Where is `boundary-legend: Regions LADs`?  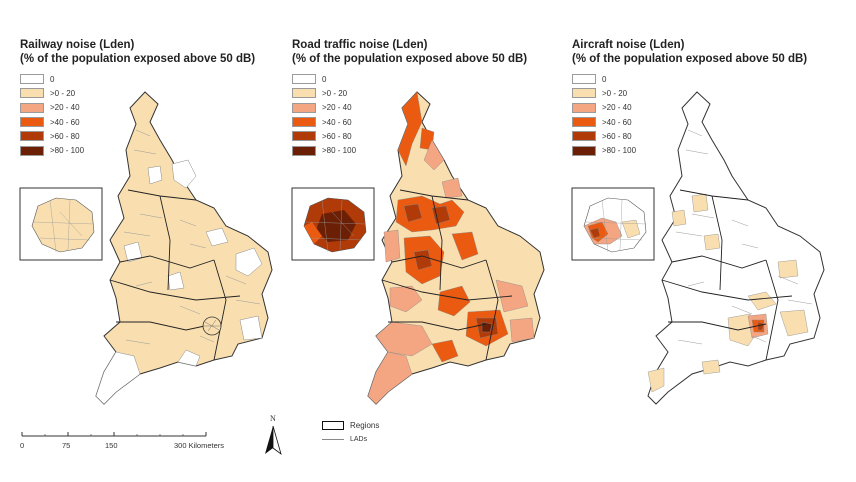
boundary-legend: Regions LADs is located at coordinates (350, 432).